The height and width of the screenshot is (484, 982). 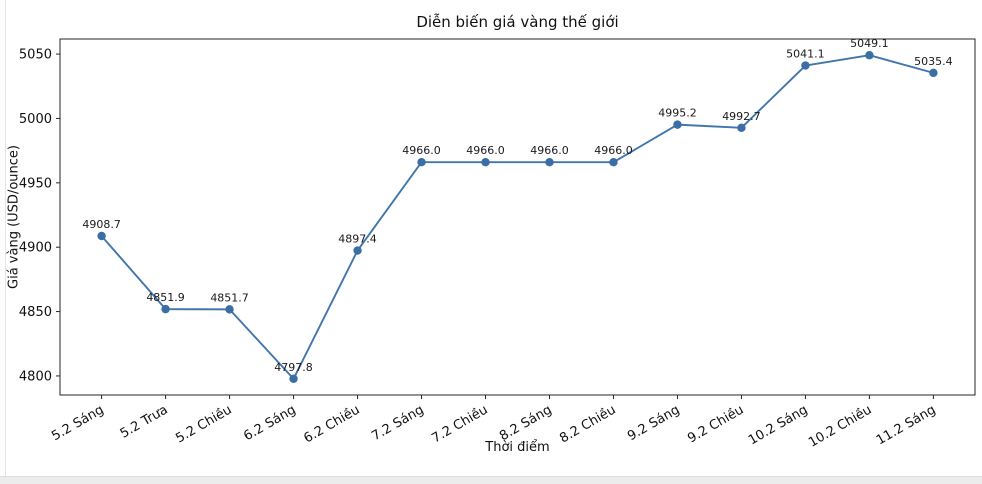 What do you see at coordinates (35, 312) in the screenshot?
I see `y-tick-label: 4850` at bounding box center [35, 312].